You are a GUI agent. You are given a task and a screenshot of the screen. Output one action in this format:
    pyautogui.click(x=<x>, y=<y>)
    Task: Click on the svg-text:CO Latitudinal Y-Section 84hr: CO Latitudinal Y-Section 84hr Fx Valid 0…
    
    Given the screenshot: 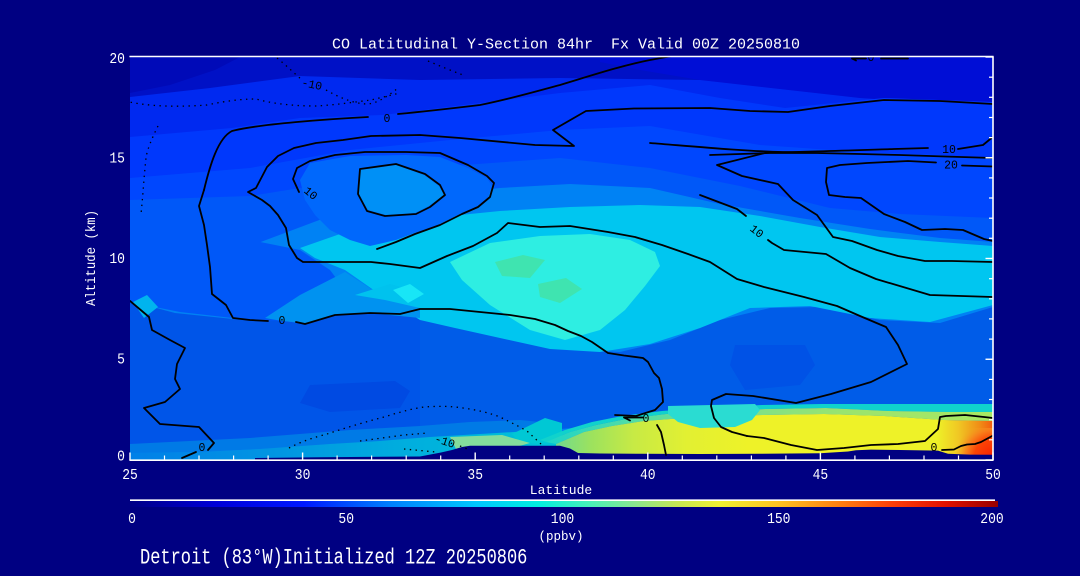 What is the action you would take?
    pyautogui.click(x=566, y=45)
    